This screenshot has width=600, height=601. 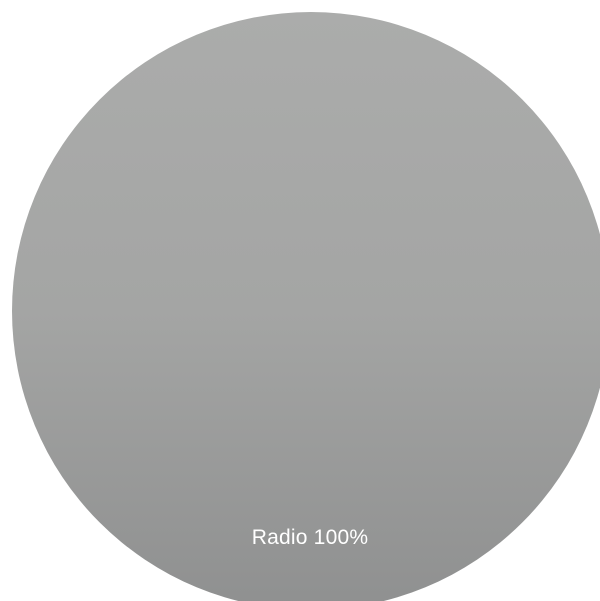 I want to click on radio-value-label: Radio 100%, so click(x=310, y=537).